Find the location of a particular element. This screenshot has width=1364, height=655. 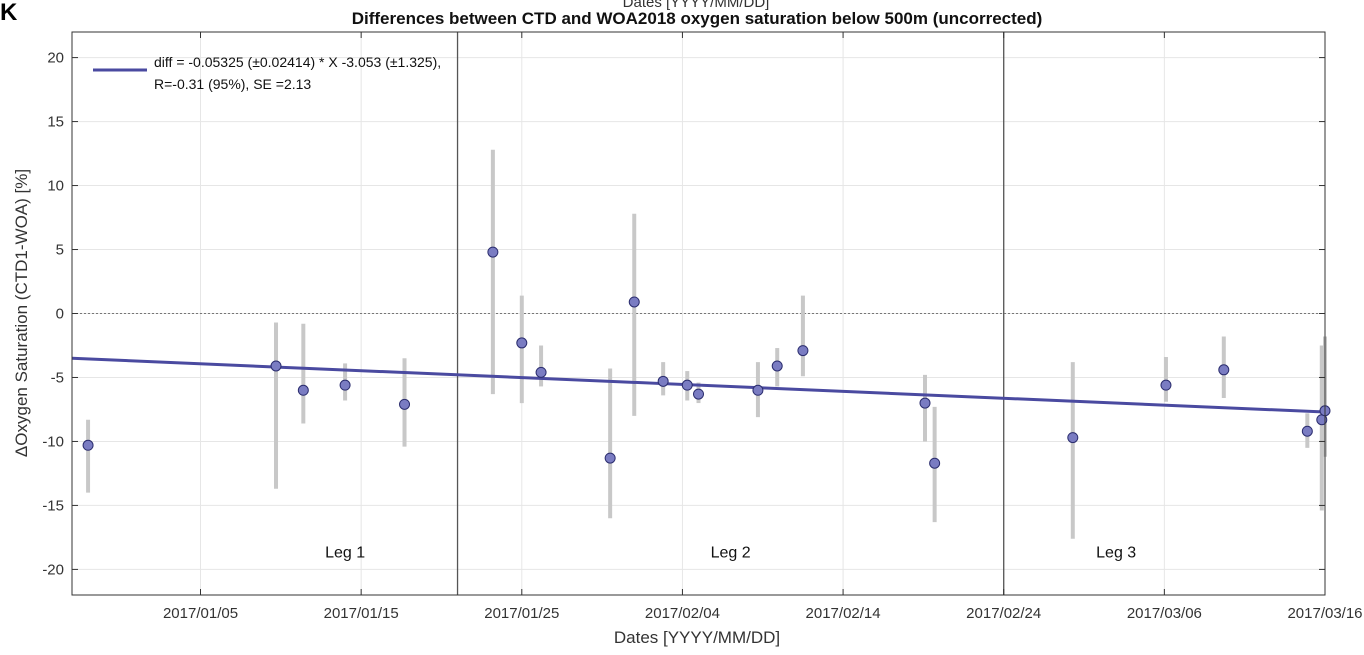

leg-labels: Leg 1 Leg 2 Leg 3 is located at coordinates (730, 552).